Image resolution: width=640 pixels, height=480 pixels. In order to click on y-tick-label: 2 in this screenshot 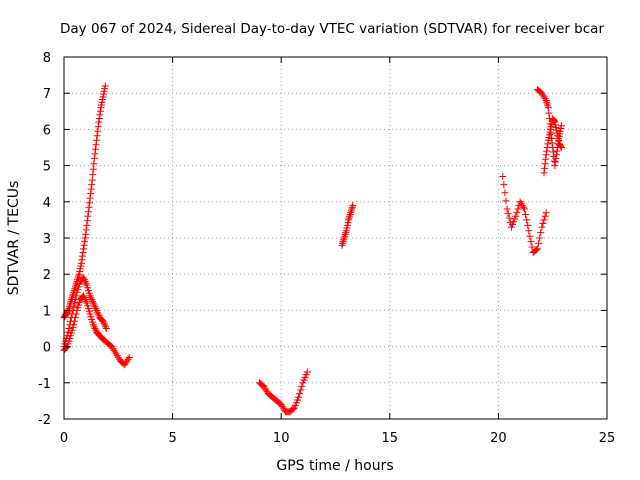, I will do `click(47, 275)`.